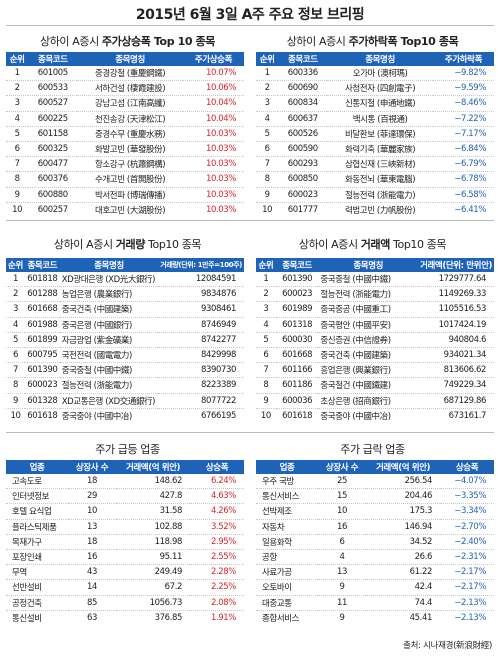 The height and width of the screenshot is (656, 500). Describe the element at coordinates (92, 557) in the screenshot. I see `table-cell: 16` at that location.